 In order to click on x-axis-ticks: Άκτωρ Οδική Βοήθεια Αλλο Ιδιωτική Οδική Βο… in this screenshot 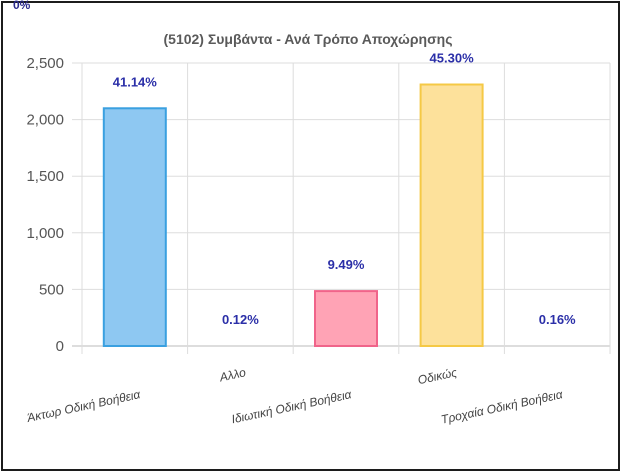, I will do `click(295, 396)`.